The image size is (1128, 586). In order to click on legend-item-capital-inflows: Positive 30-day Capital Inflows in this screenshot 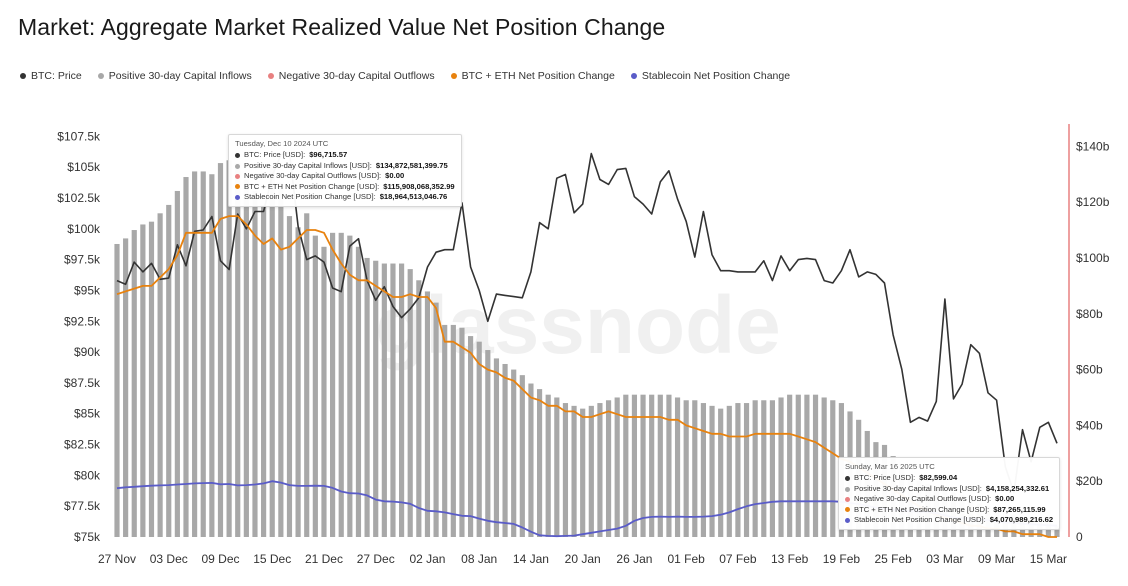, I will do `click(174, 76)`.